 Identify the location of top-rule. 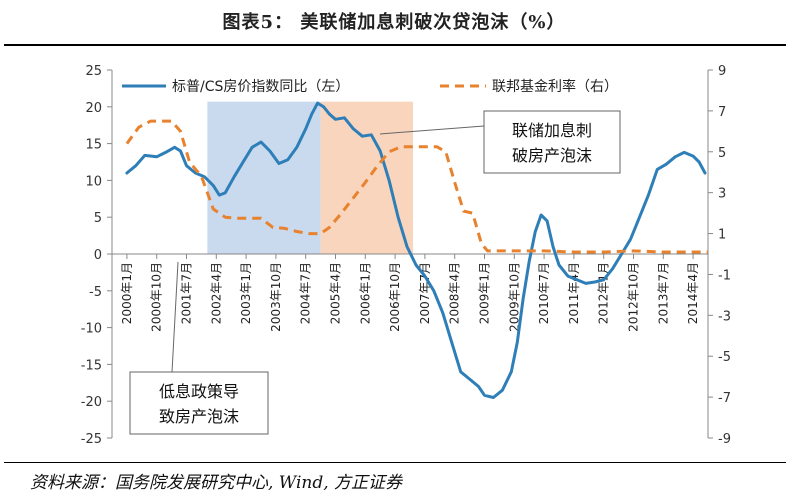
(395, 45).